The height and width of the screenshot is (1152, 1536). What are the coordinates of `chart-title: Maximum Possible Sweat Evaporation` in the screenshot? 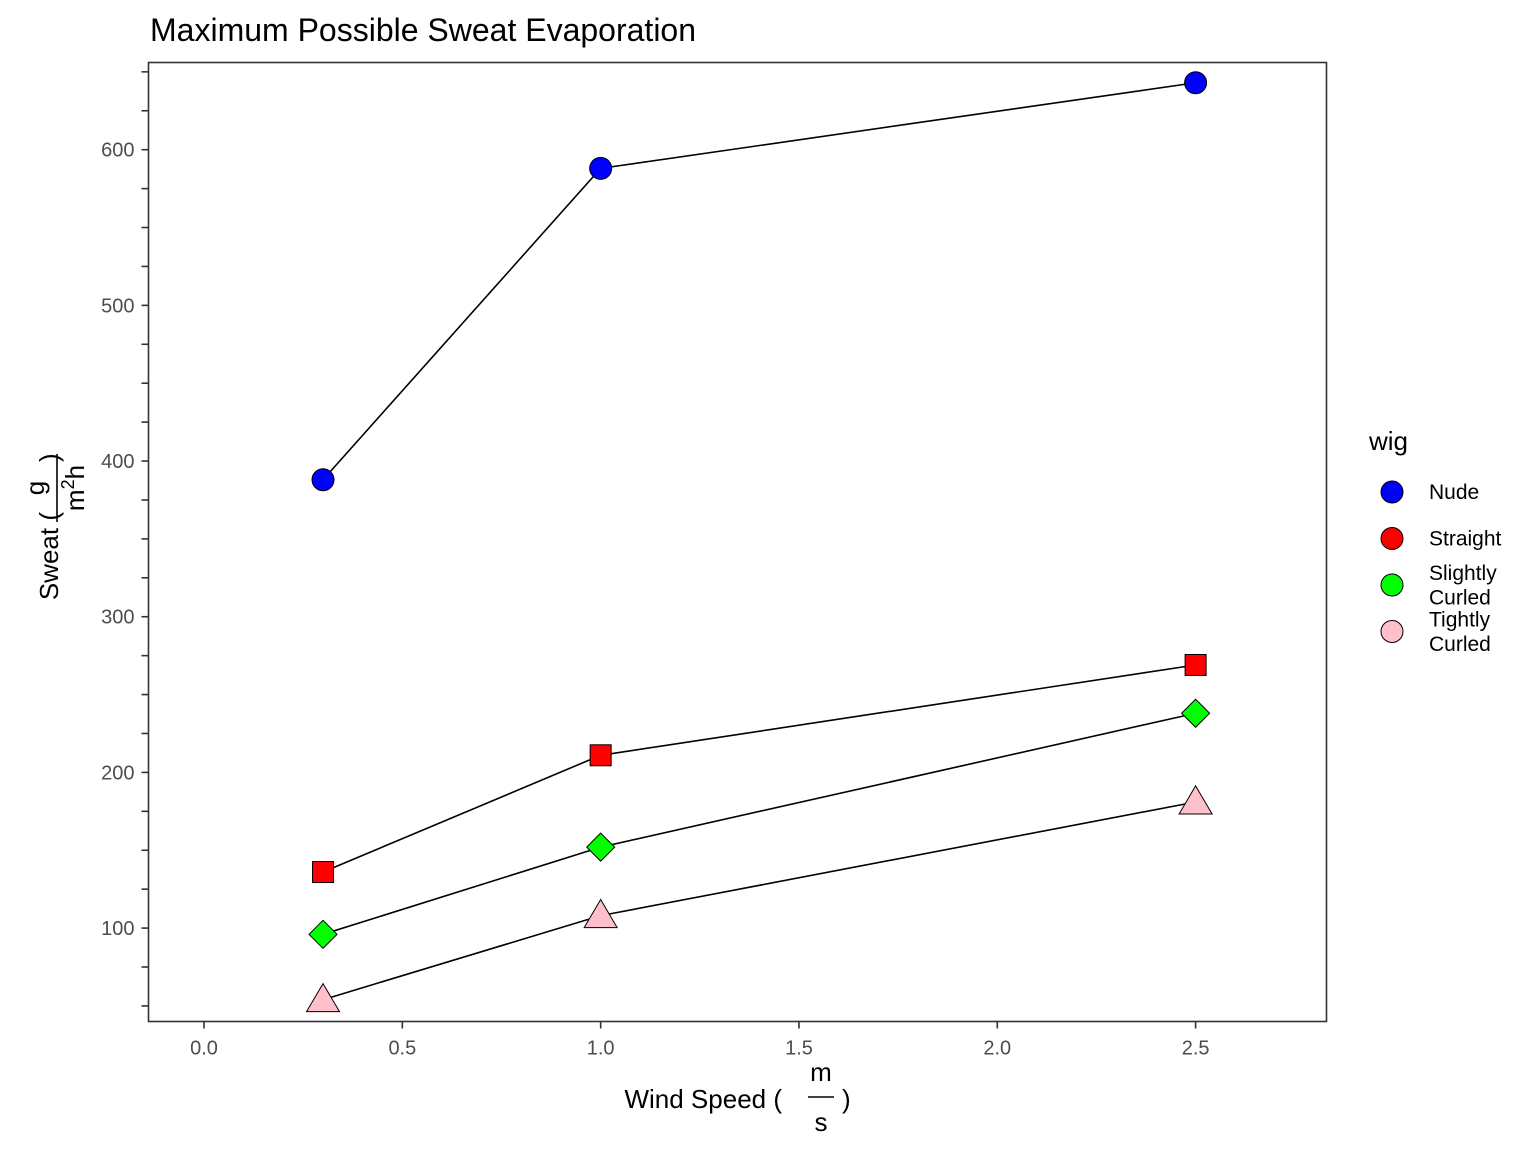 It's located at (423, 30).